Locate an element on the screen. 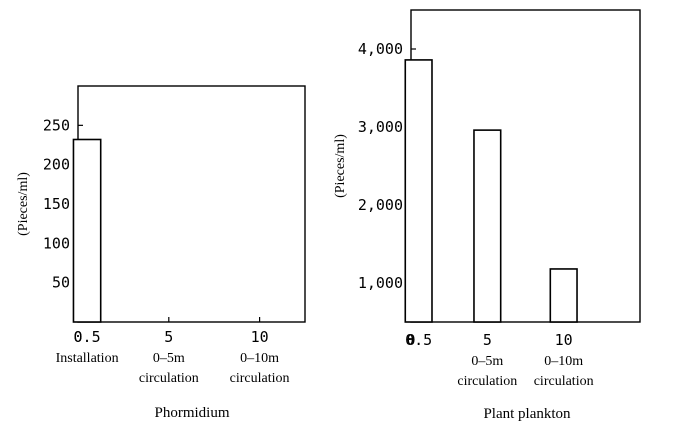 This screenshot has height=424, width=681. y-tick-label: 150 is located at coordinates (56, 204).